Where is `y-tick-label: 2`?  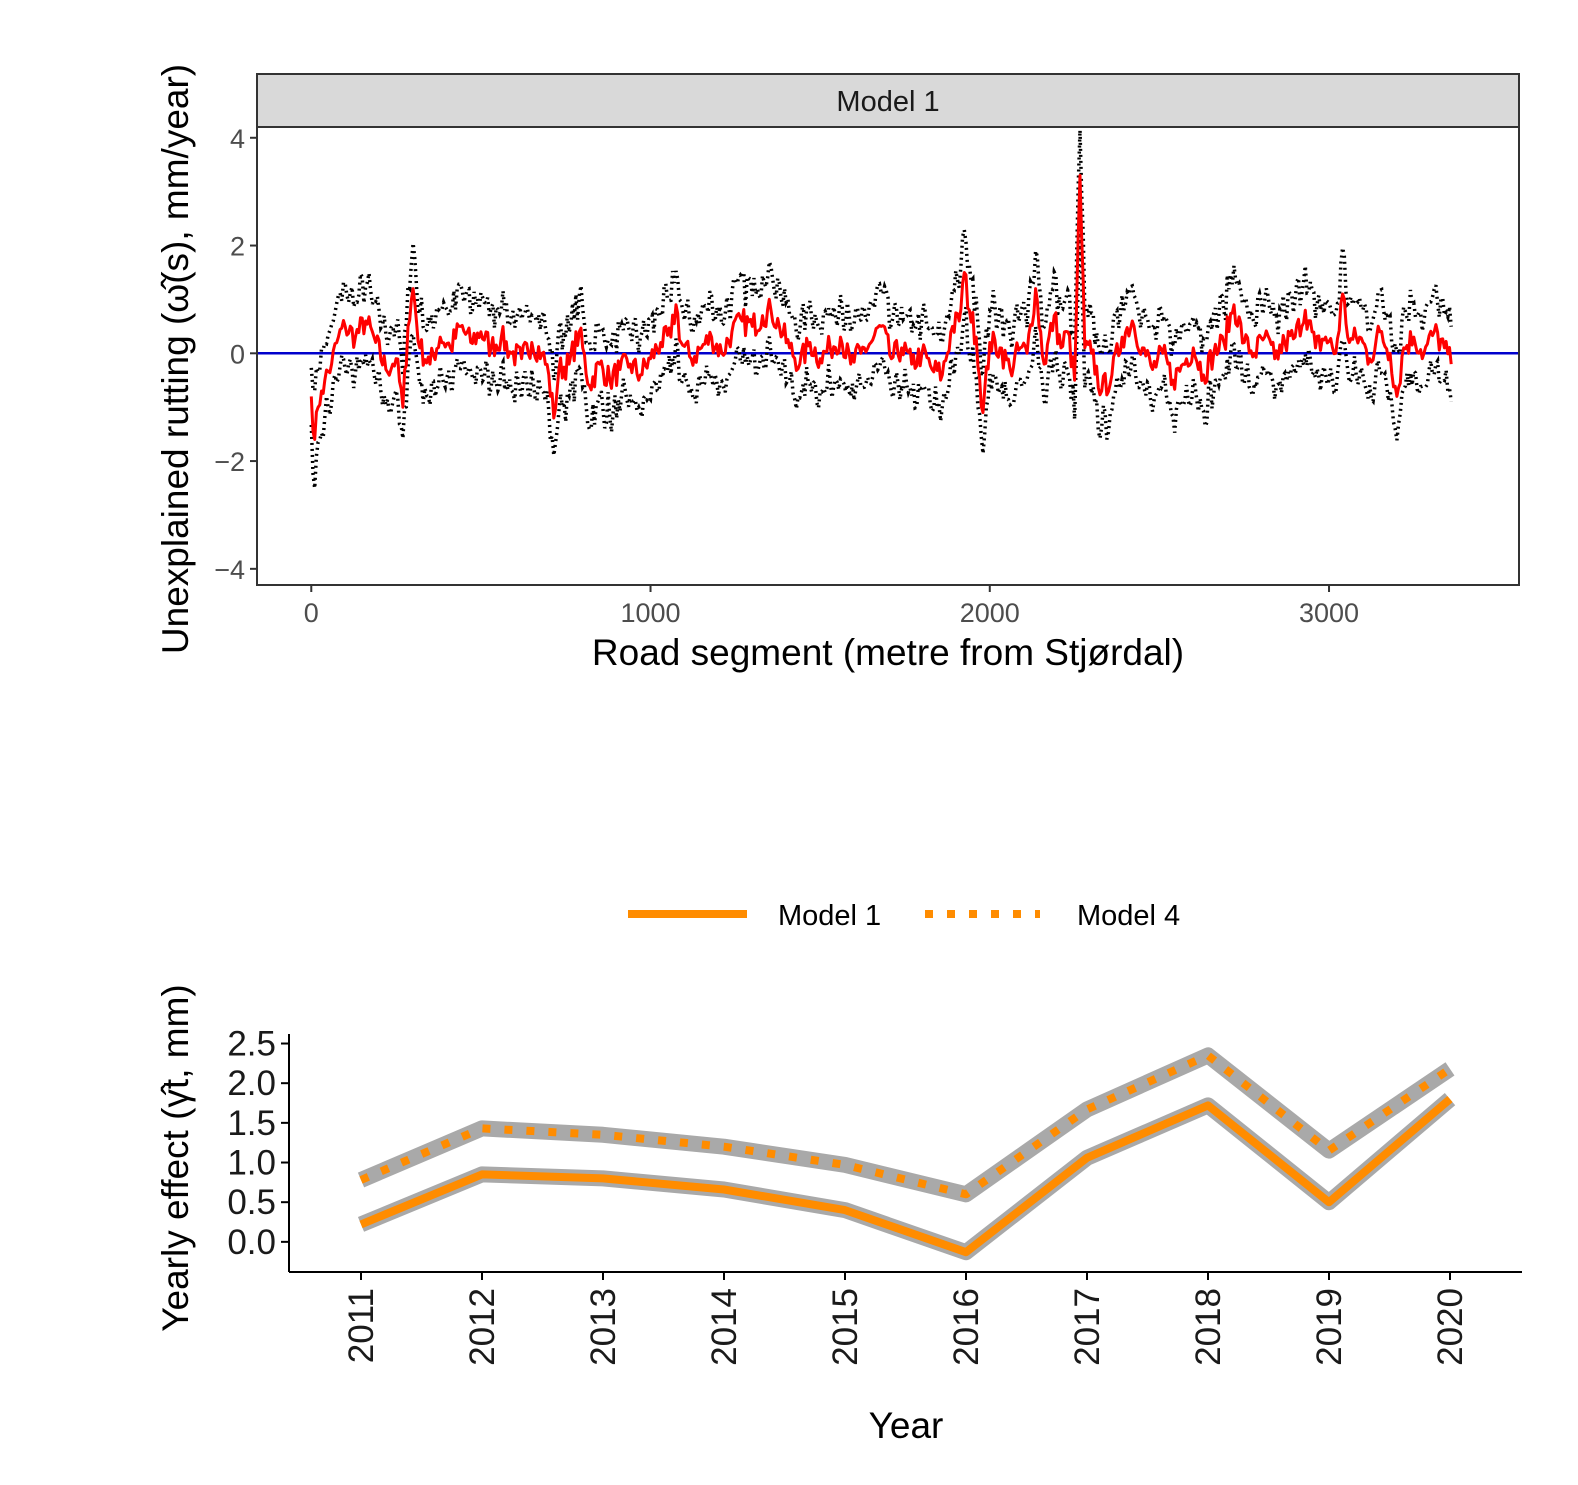
y-tick-label: 2 is located at coordinates (237, 247).